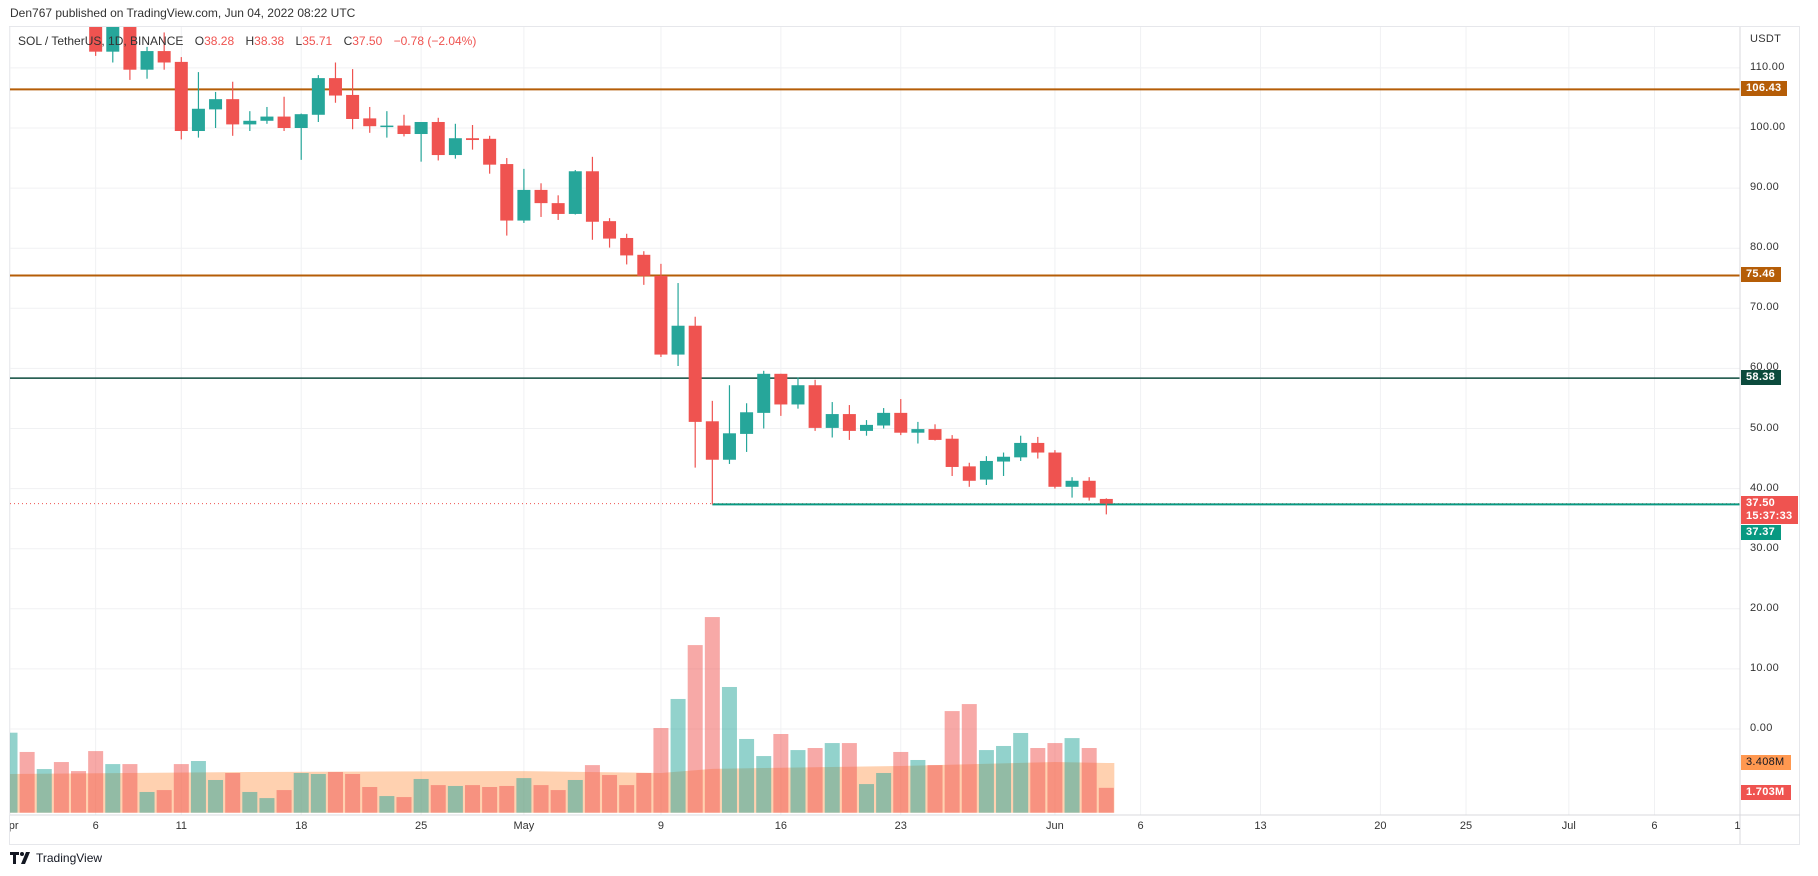 This screenshot has height=876, width=1818. Describe the element at coordinates (199, 41) in the screenshot. I see `open-key: O` at that location.